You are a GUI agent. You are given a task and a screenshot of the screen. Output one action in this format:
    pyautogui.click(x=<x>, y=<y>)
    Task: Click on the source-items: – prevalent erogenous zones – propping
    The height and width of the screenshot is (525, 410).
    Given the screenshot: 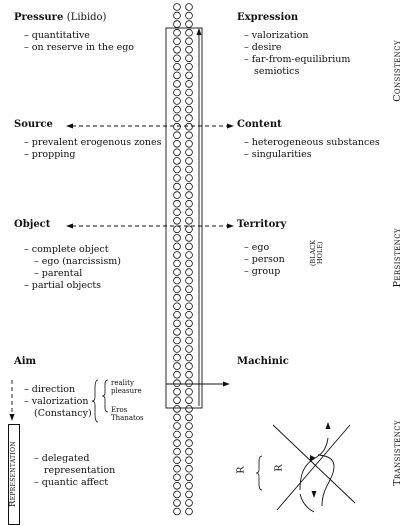 What is the action you would take?
    pyautogui.click(x=93, y=148)
    